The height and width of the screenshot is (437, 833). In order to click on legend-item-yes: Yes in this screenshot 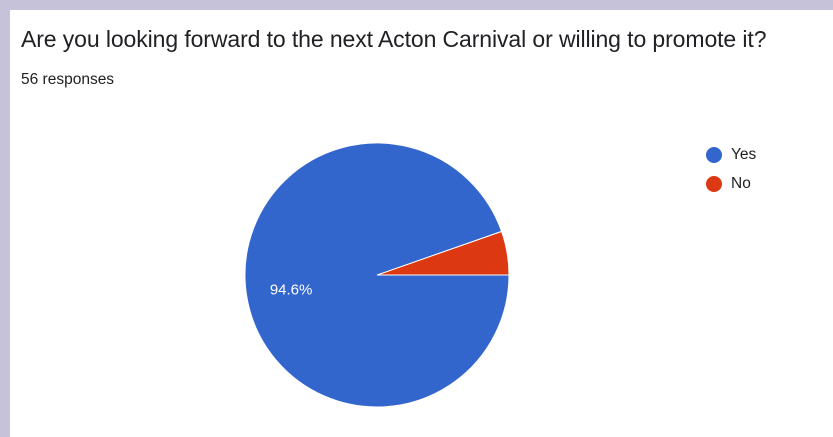, I will do `click(731, 154)`.